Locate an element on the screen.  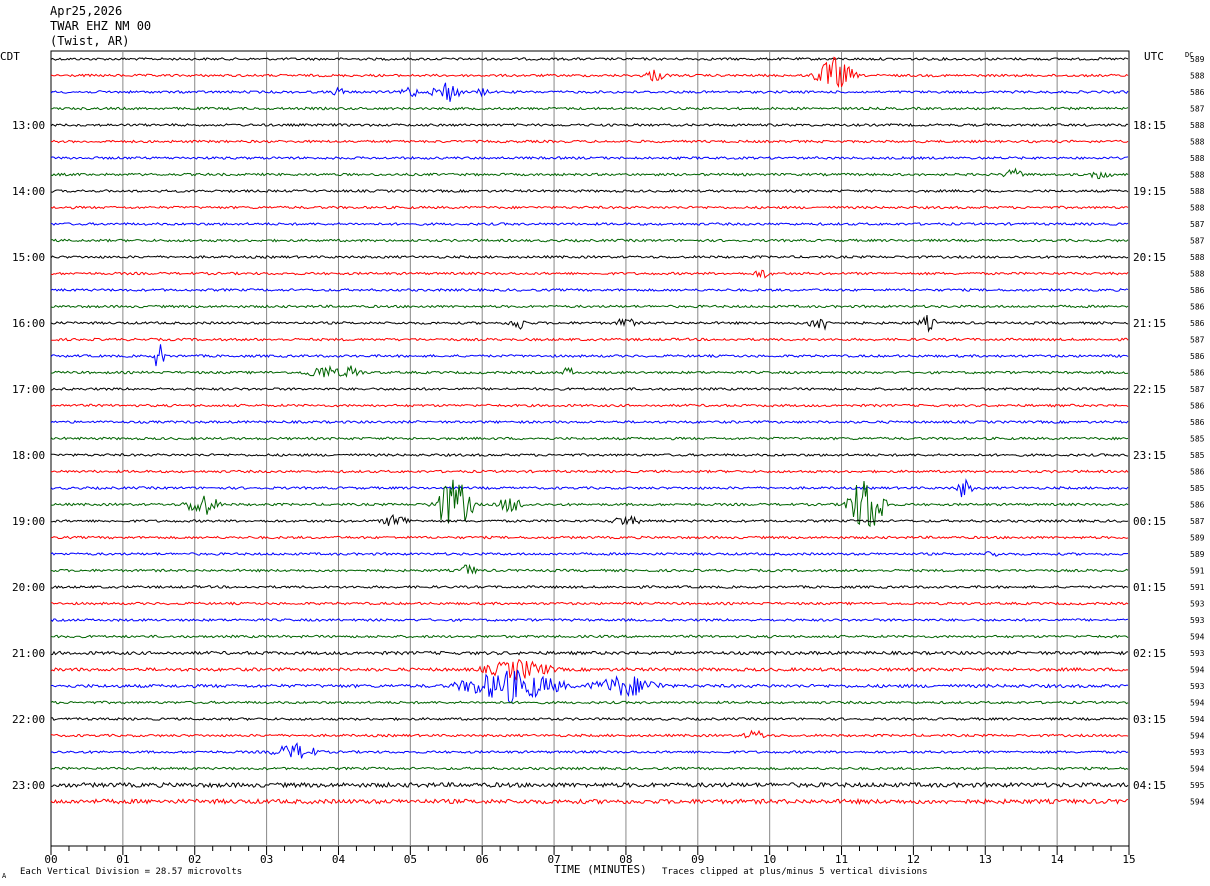
x-tick-label: 03 is located at coordinates (266, 859).